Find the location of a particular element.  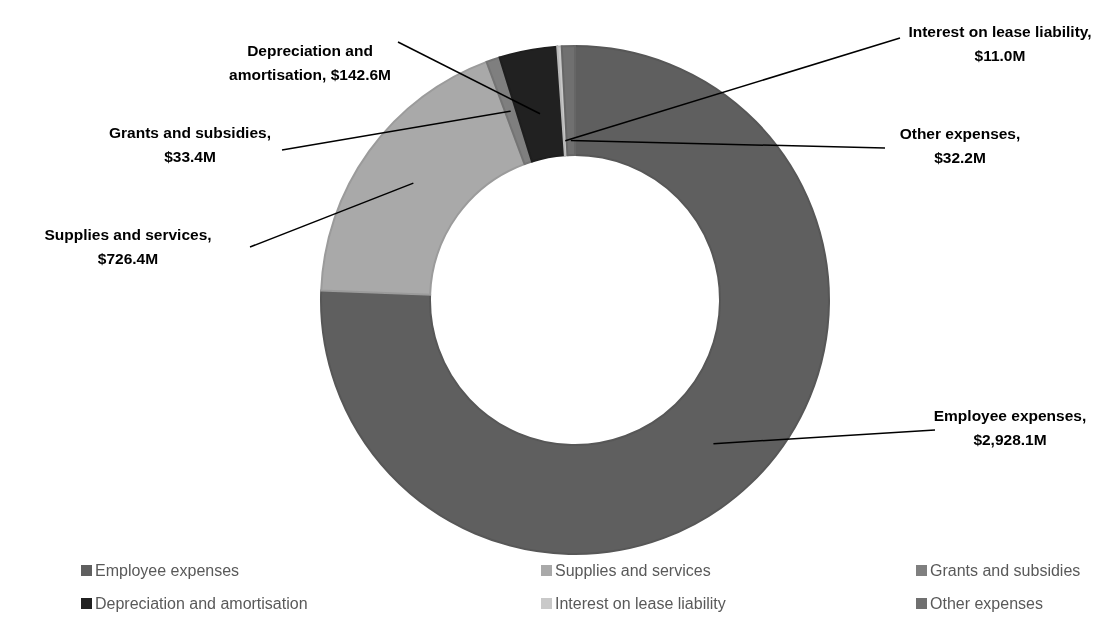

donut-slice is located at coordinates (532, 104).